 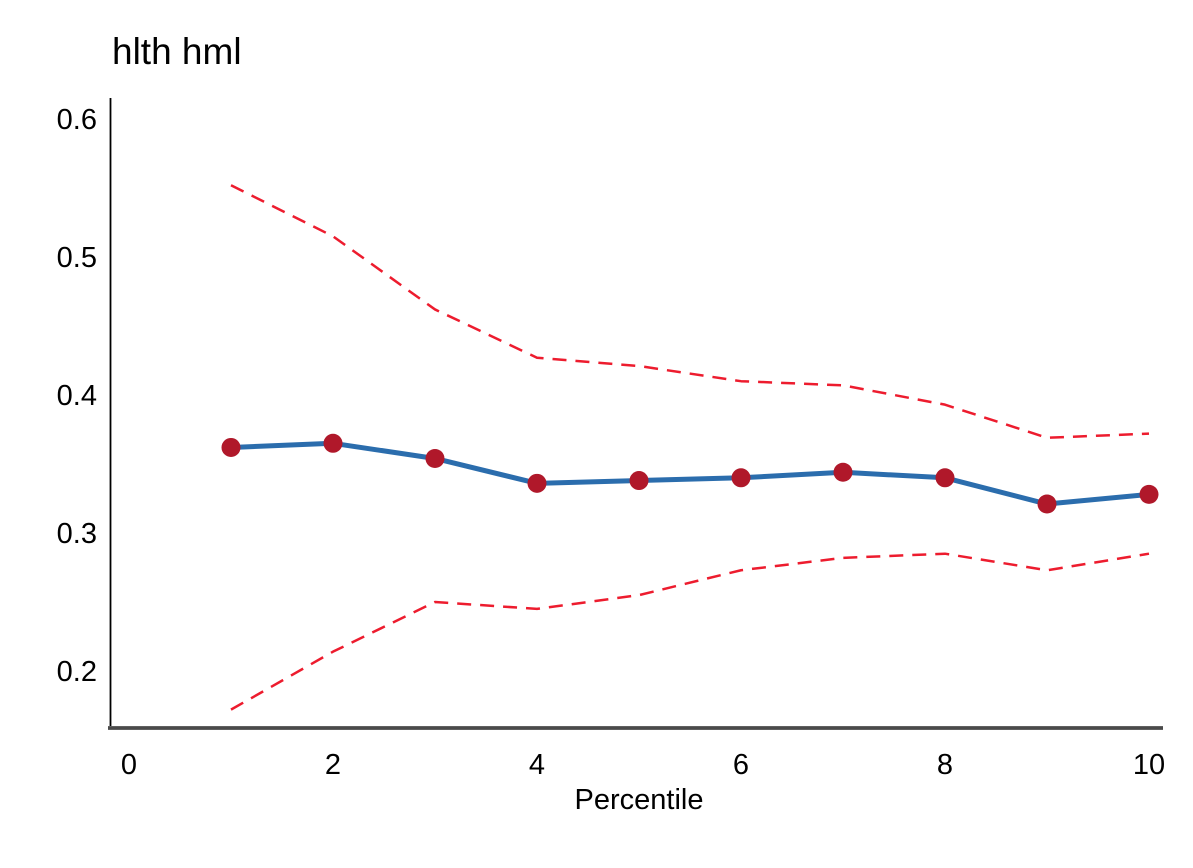 What do you see at coordinates (537, 765) in the screenshot?
I see `x-tick-label: 4` at bounding box center [537, 765].